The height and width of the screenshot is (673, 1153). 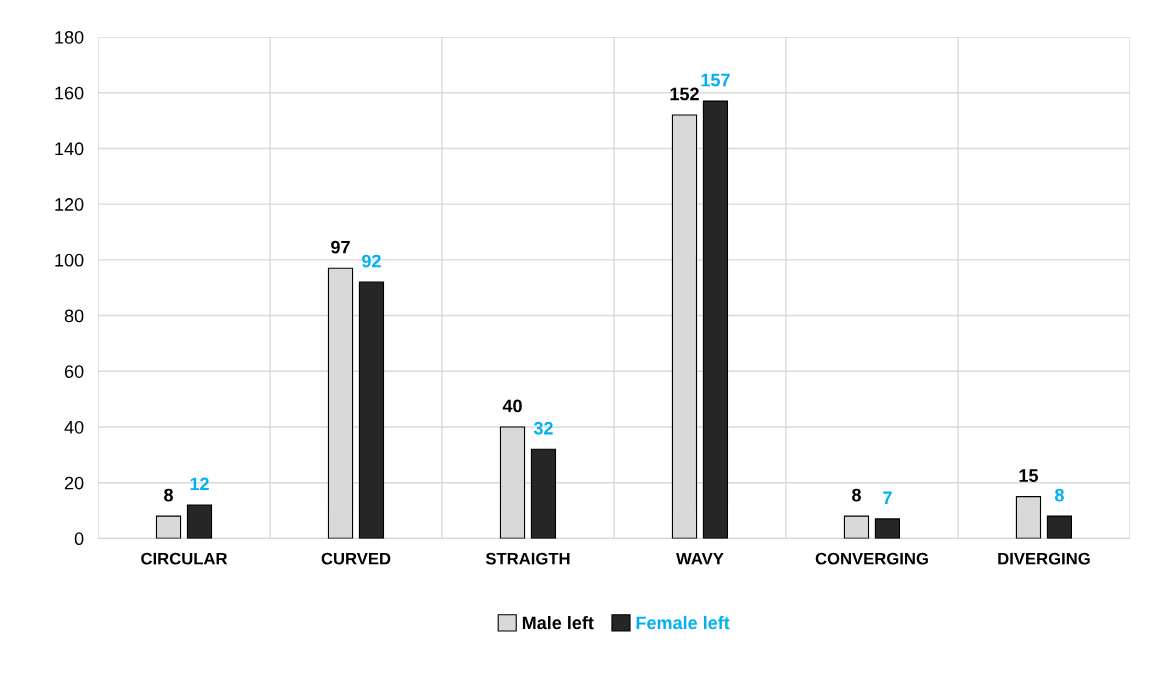 What do you see at coordinates (79, 539) in the screenshot?
I see `y-tick-label: 0` at bounding box center [79, 539].